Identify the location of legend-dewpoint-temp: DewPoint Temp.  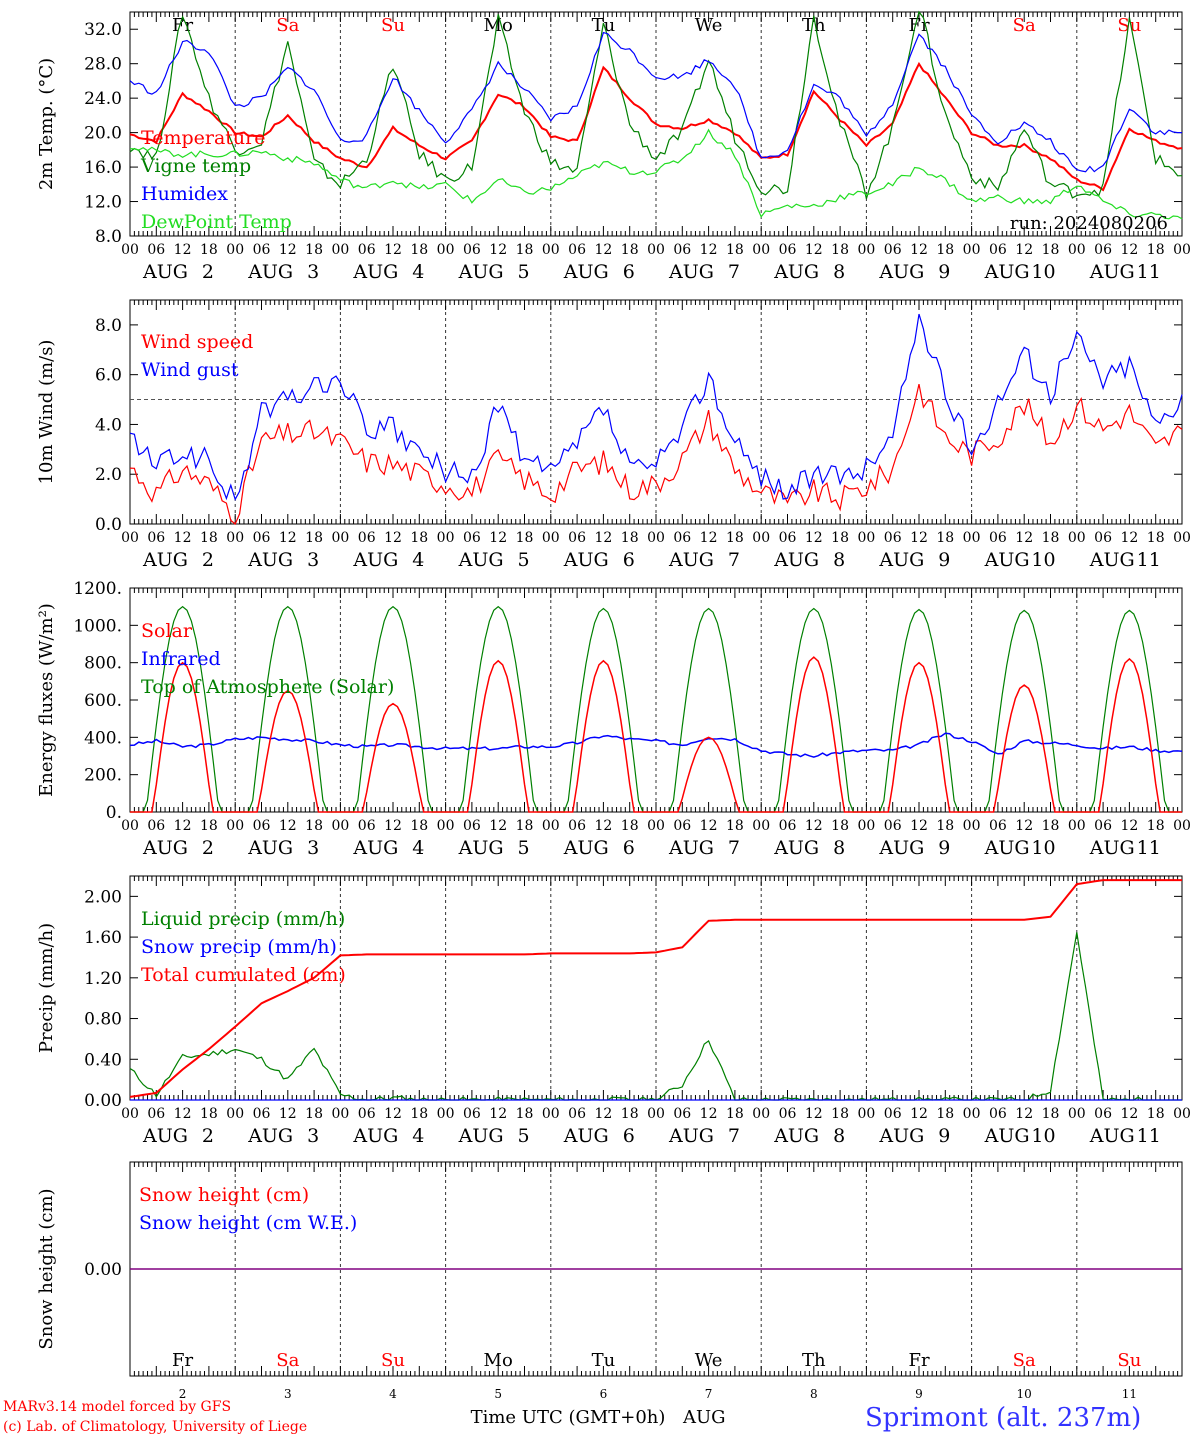
(216, 222).